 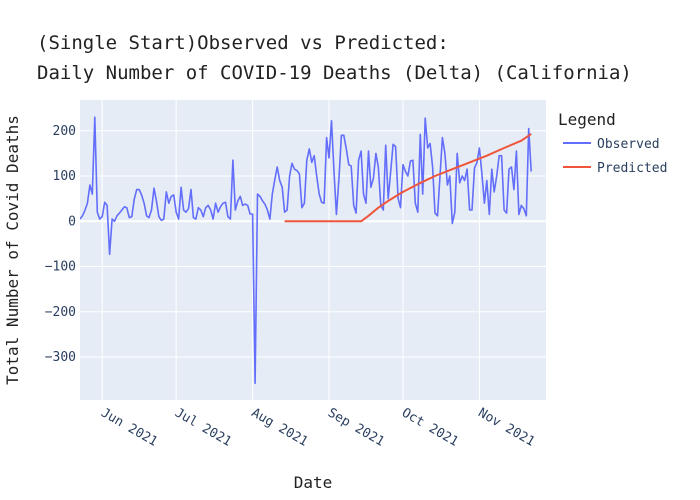 What do you see at coordinates (60, 244) in the screenshot?
I see `y-tick-labels: 200 100 0 −100 −200 −300` at bounding box center [60, 244].